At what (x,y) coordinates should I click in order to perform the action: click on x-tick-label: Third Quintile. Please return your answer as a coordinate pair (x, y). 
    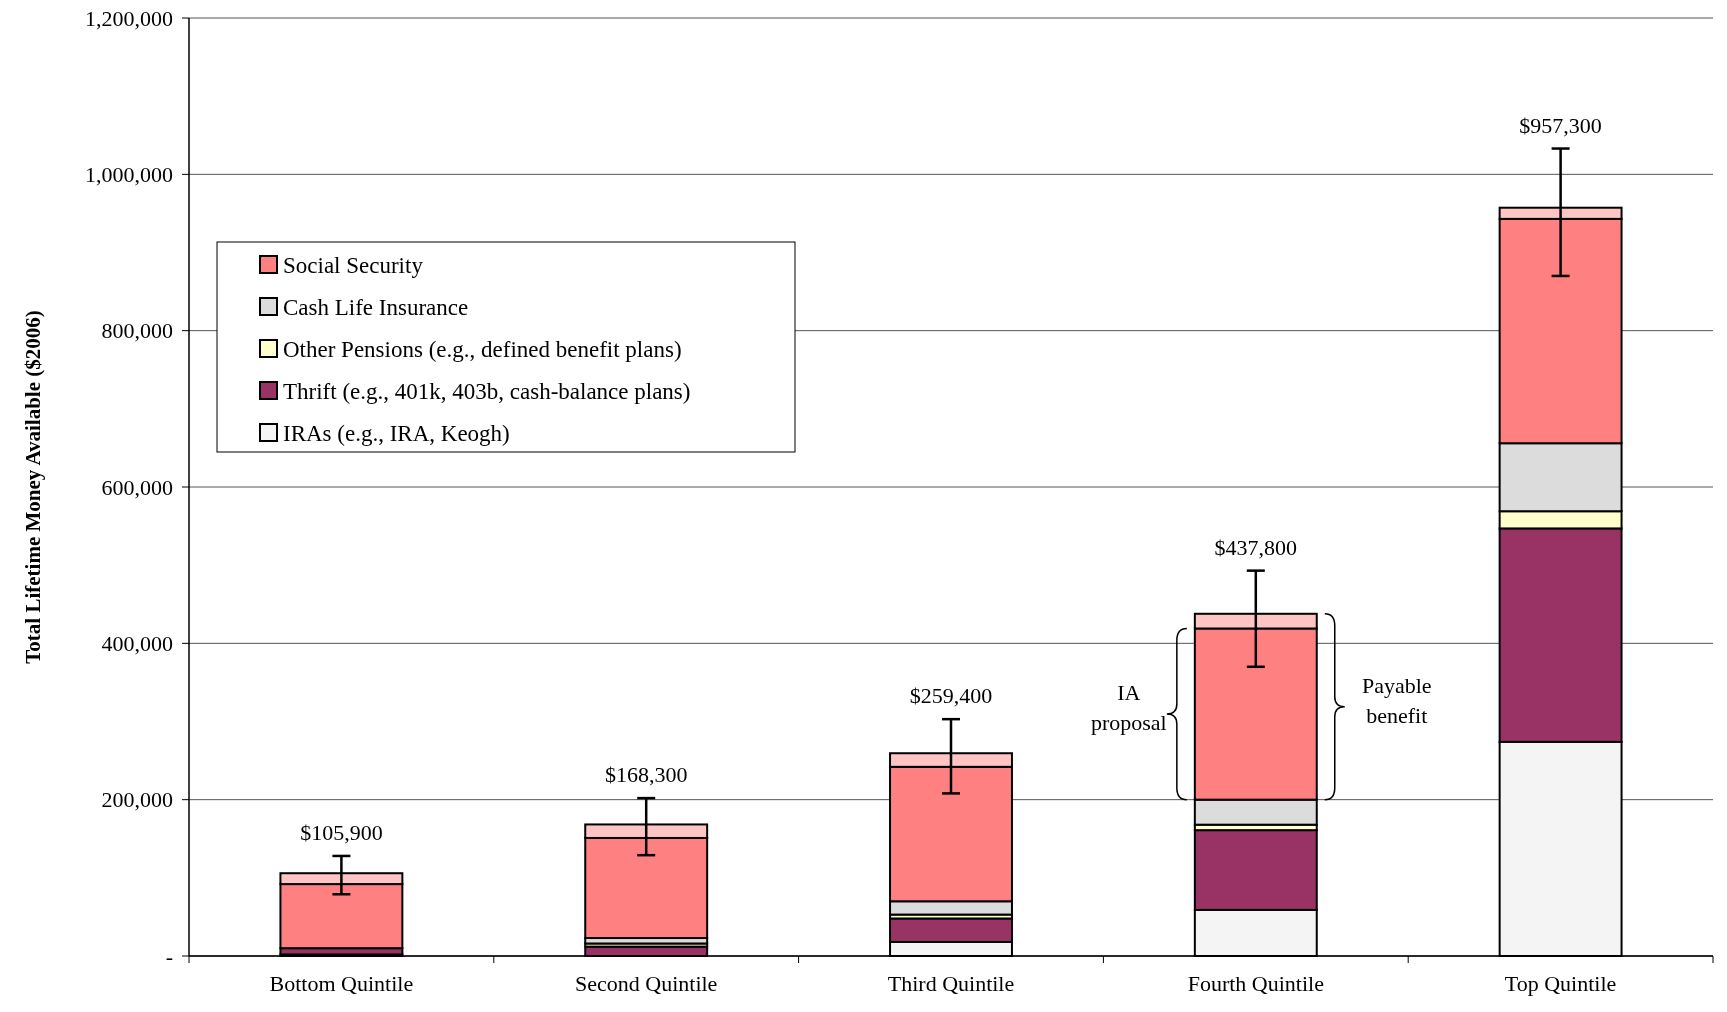
    Looking at the image, I should click on (951, 983).